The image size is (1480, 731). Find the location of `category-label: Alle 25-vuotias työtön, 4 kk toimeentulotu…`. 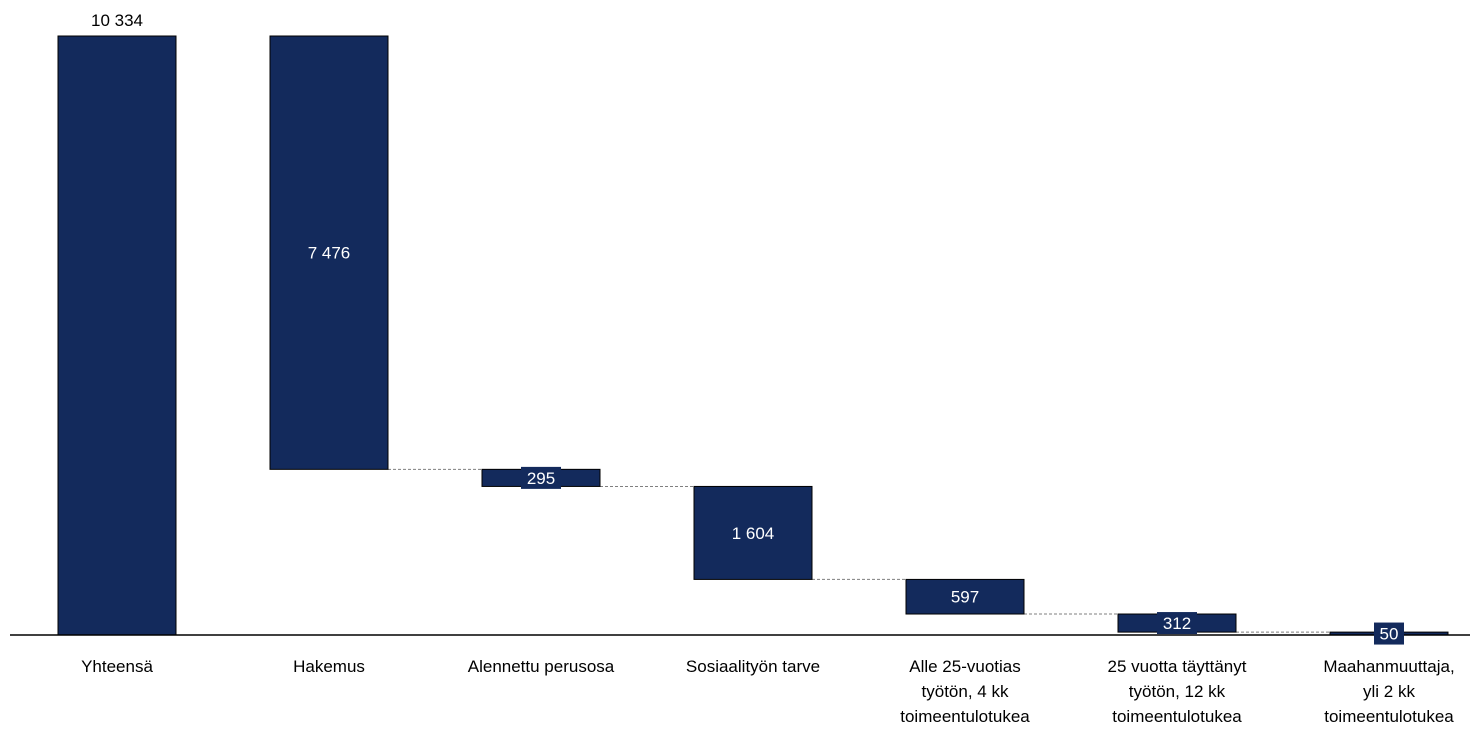

category-label: Alle 25-vuotias työtön, 4 kk toimeentulotu… is located at coordinates (965, 691).